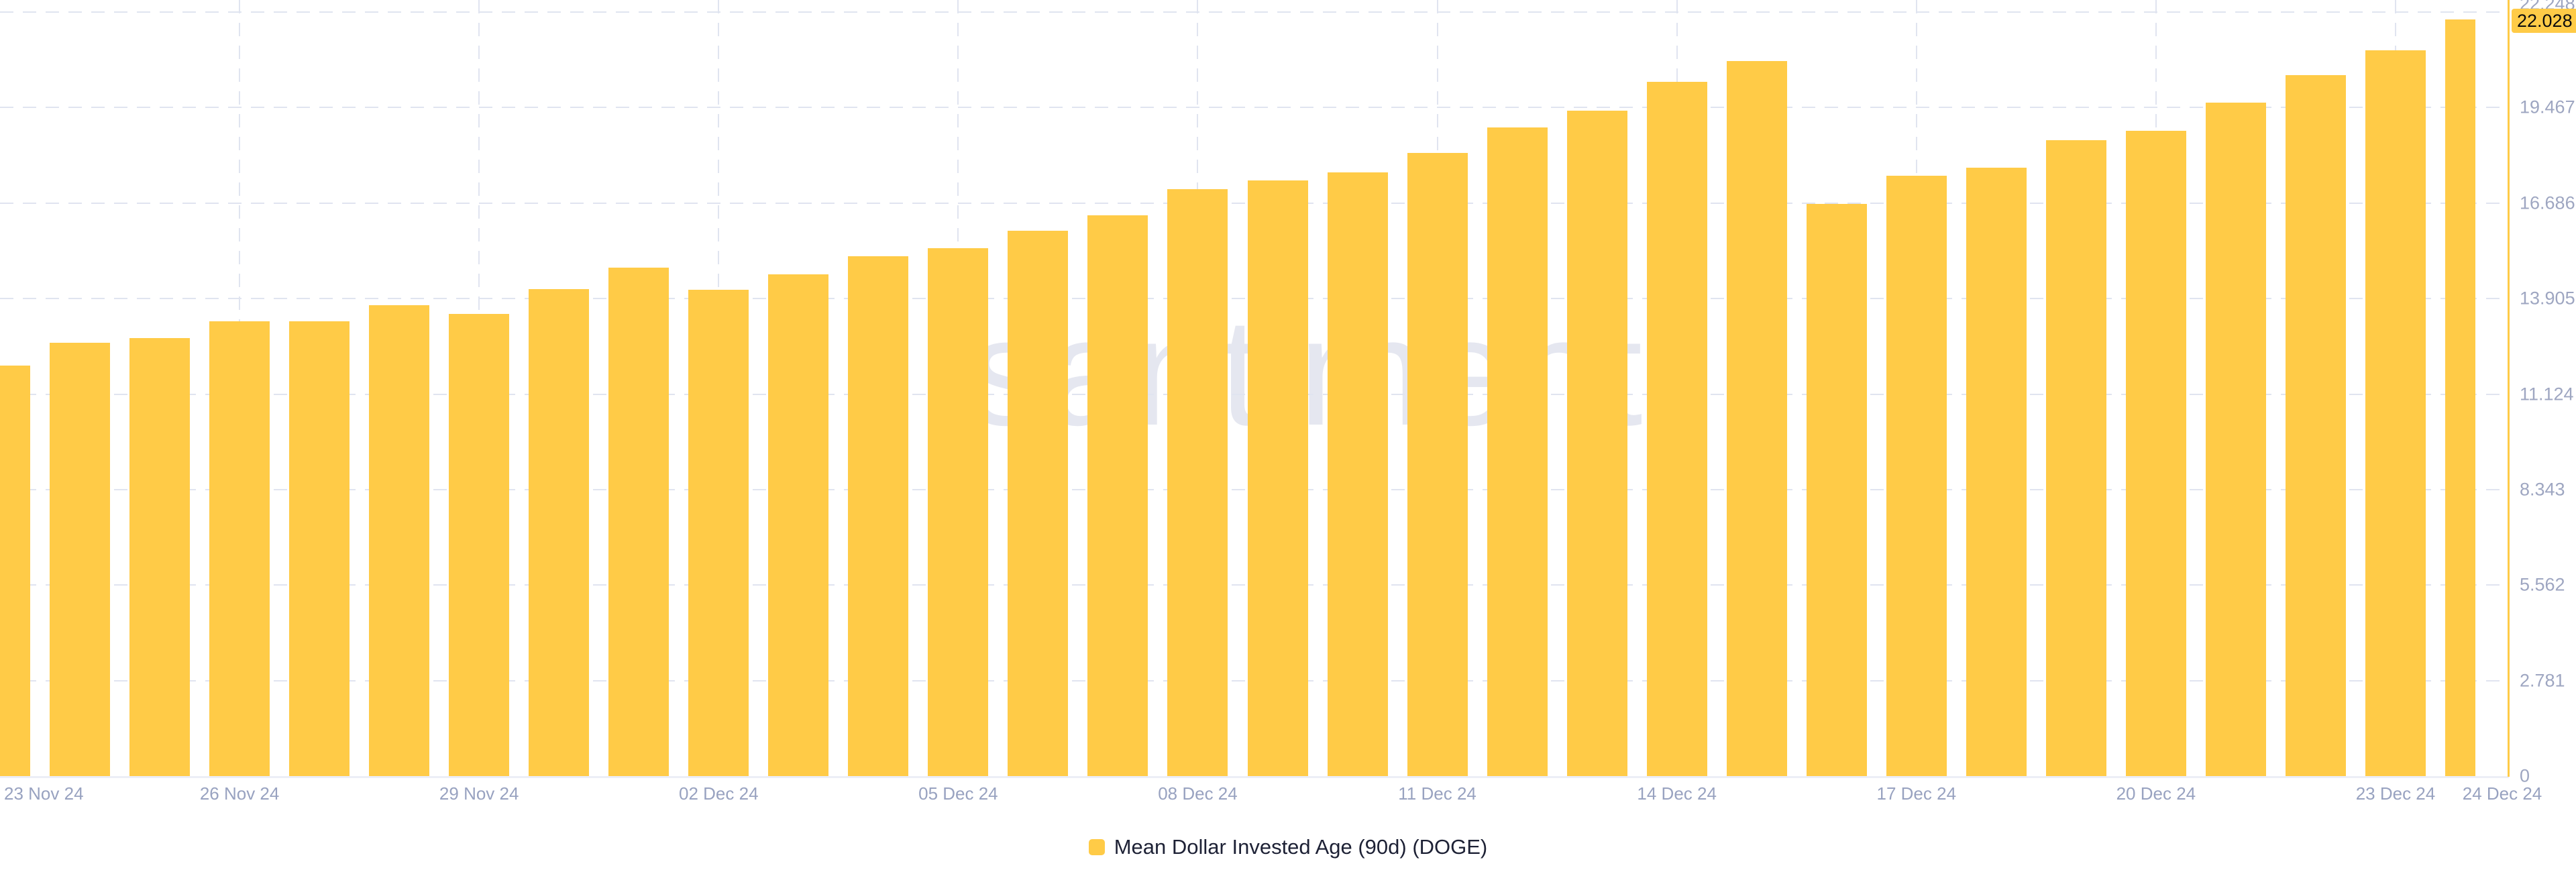 The image size is (2576, 872). I want to click on x-tick-label: 02 Dec 24, so click(719, 793).